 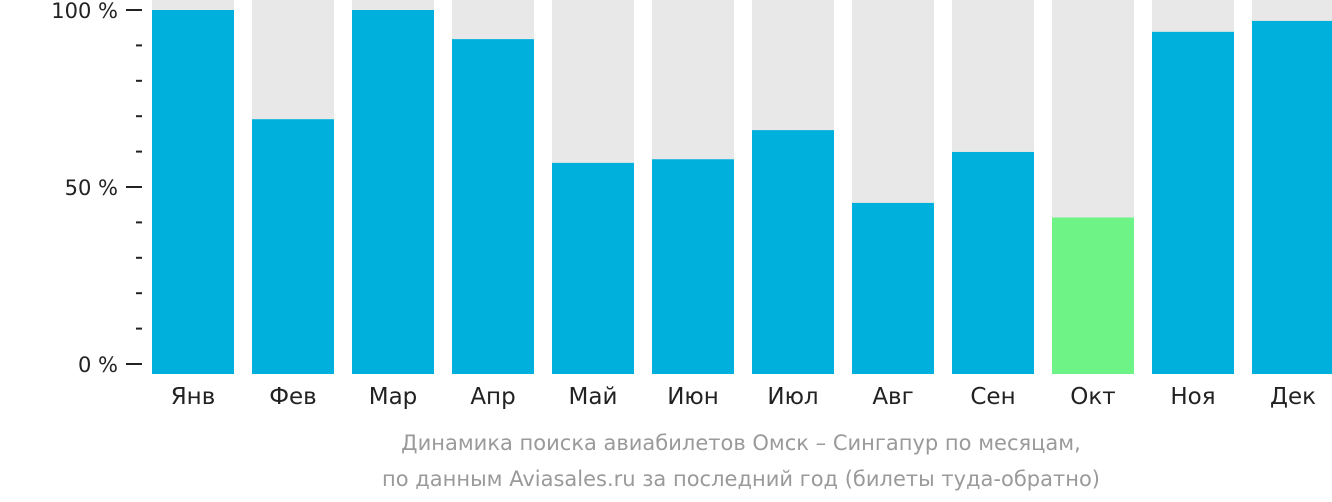 I want to click on y-axis: 100 % 50 % 0 %, so click(x=96, y=188).